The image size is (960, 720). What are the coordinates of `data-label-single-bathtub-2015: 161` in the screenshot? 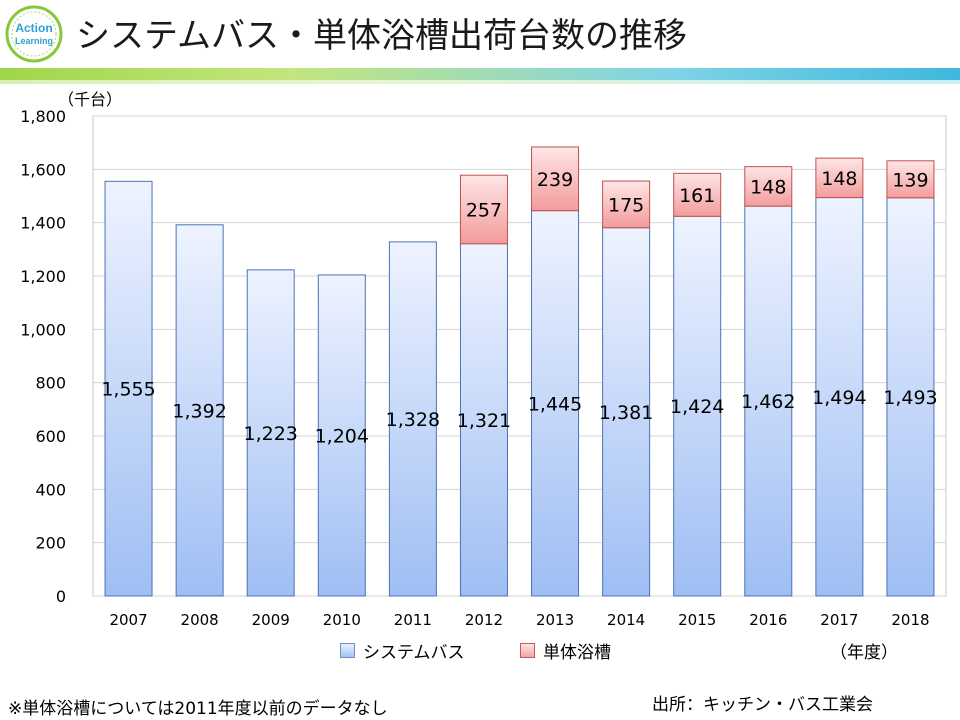 It's located at (697, 196).